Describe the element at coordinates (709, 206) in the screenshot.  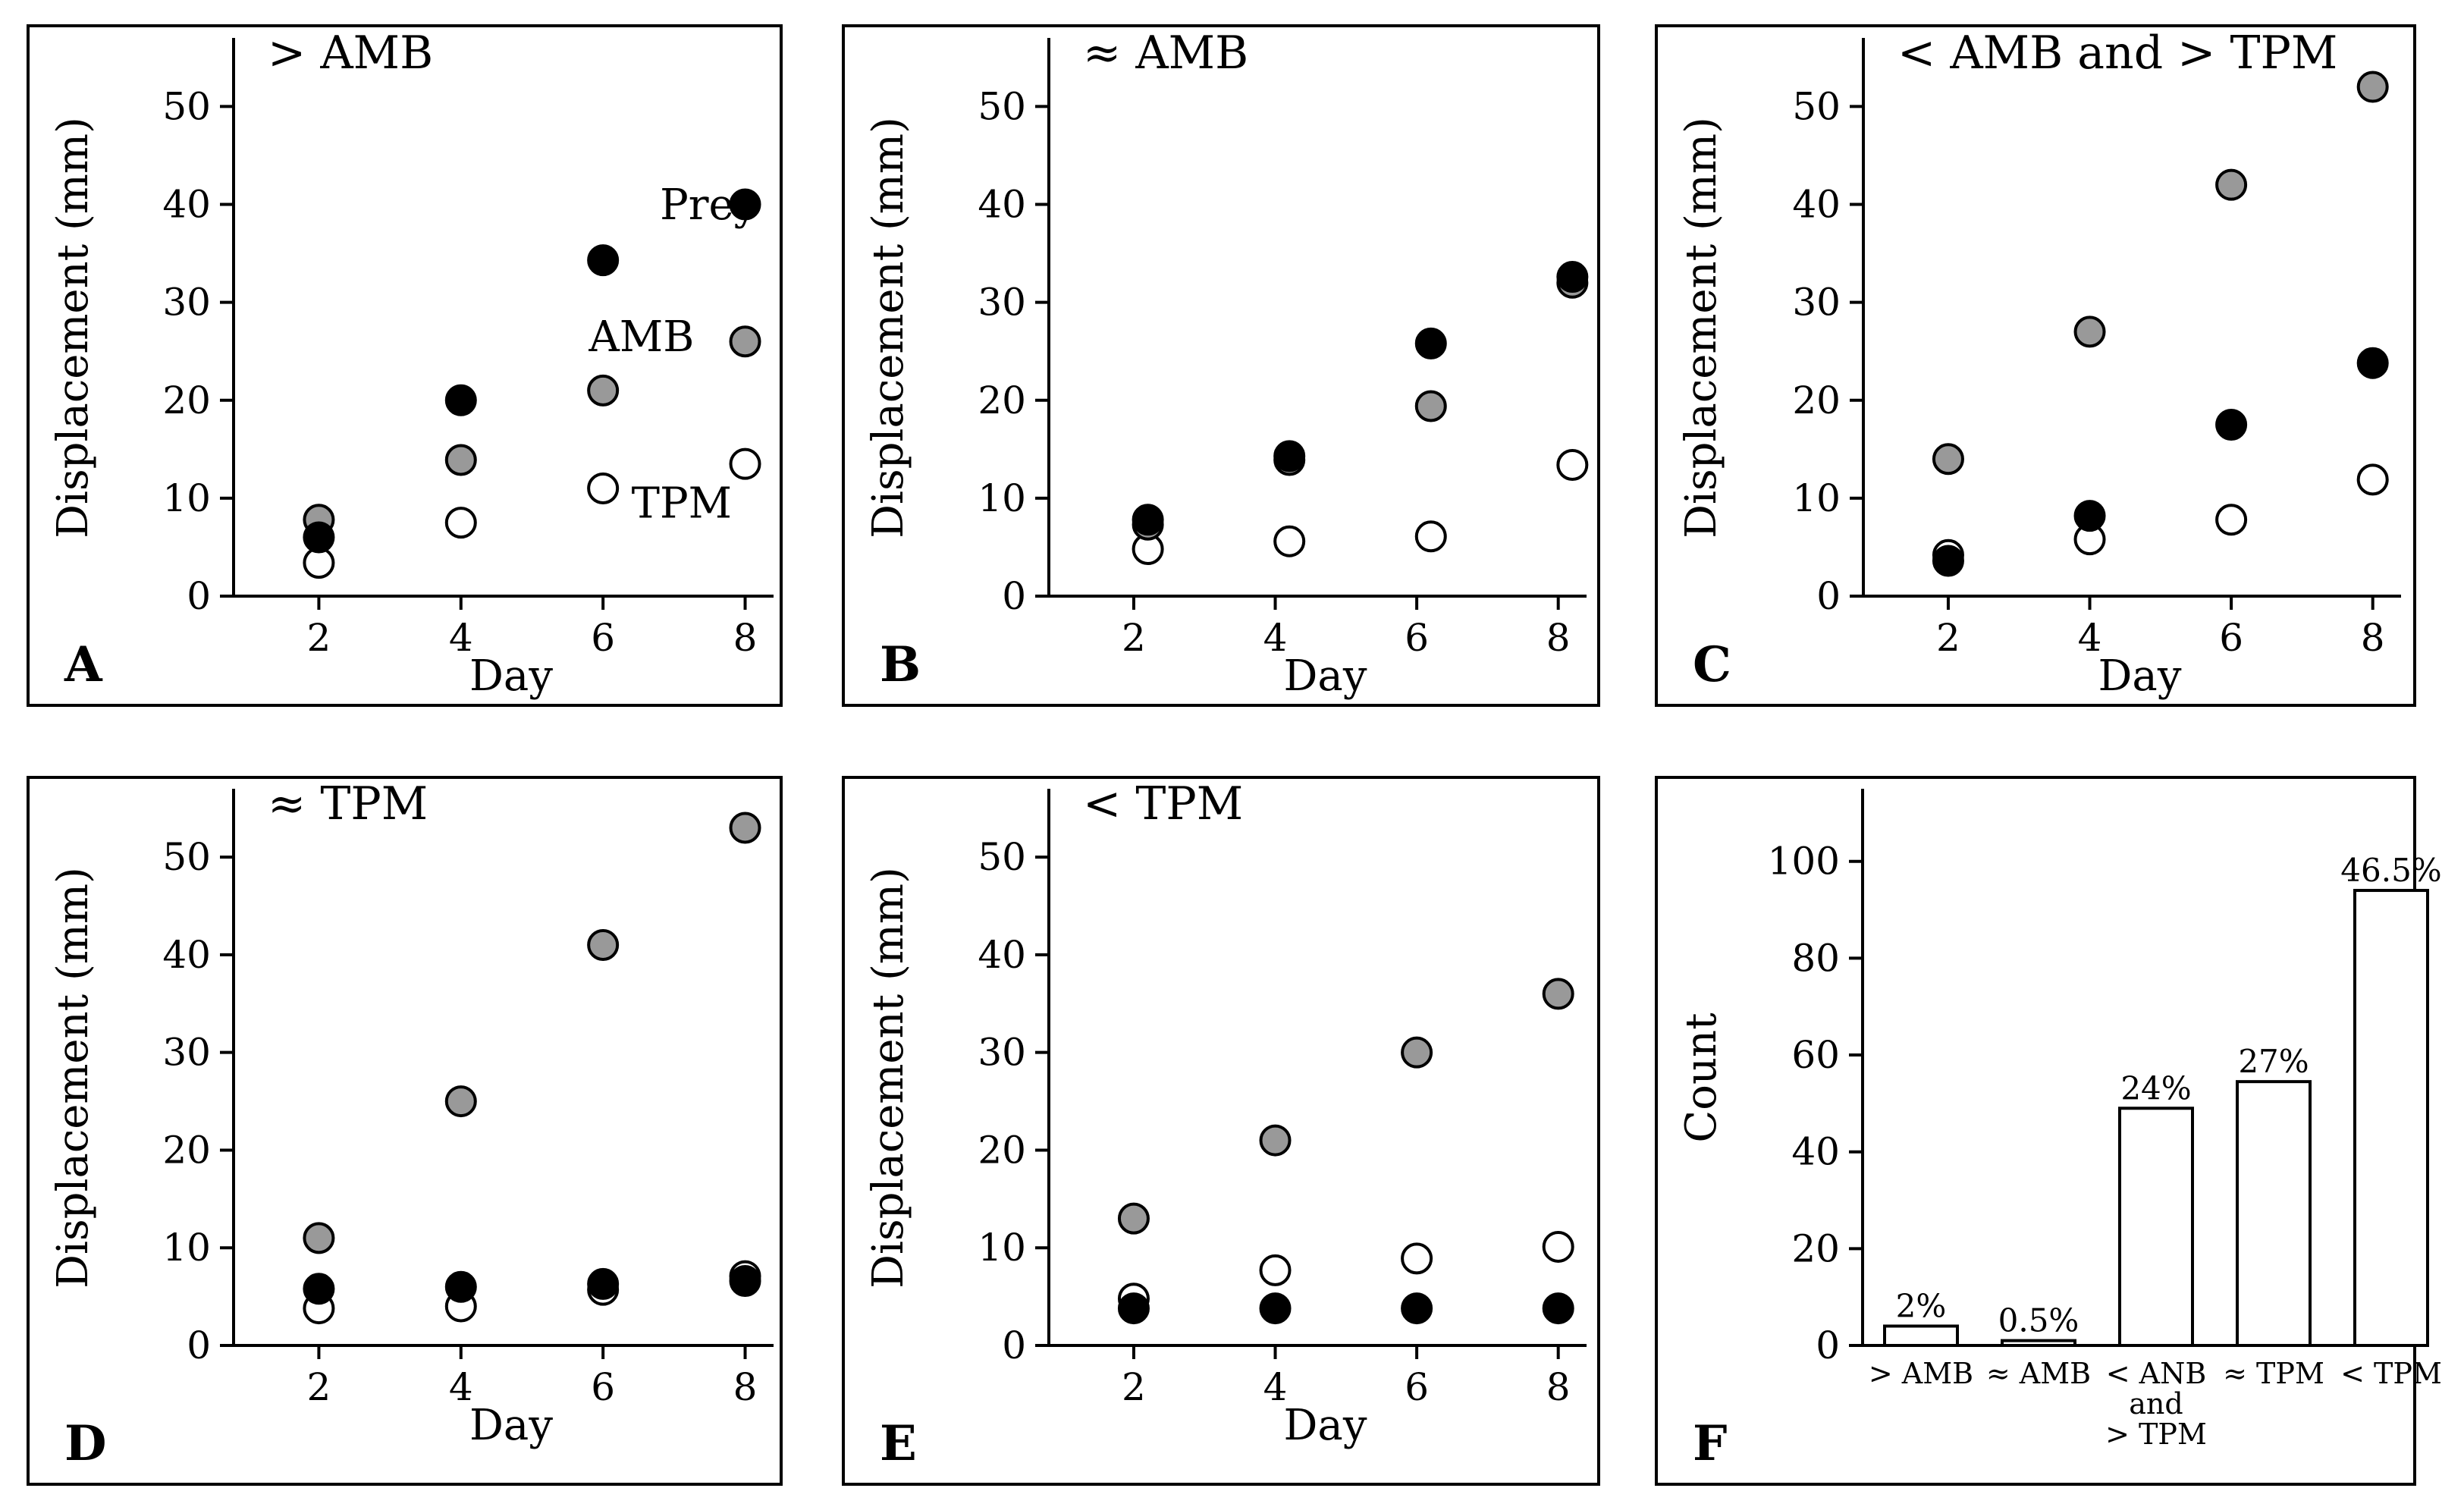
I see `series-annotation: Prey` at that location.